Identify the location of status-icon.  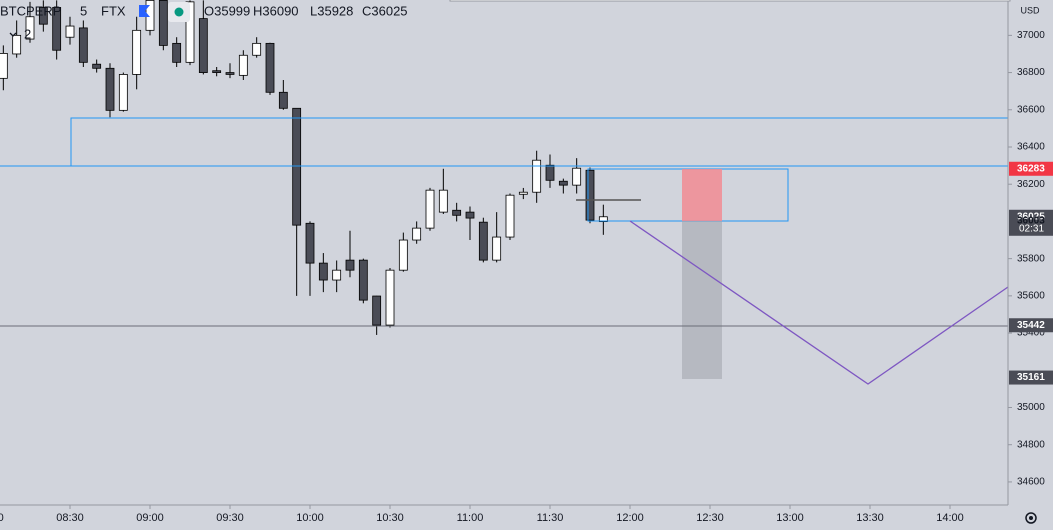
(179, 12).